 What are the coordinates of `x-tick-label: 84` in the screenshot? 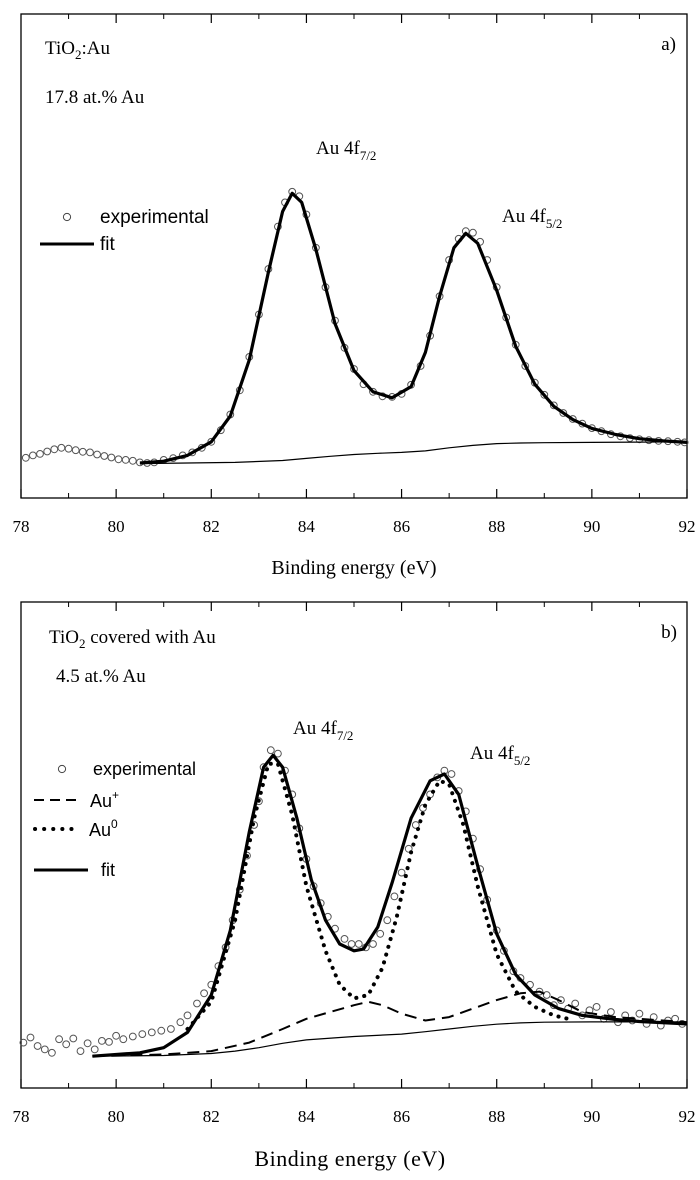 It's located at (307, 1116).